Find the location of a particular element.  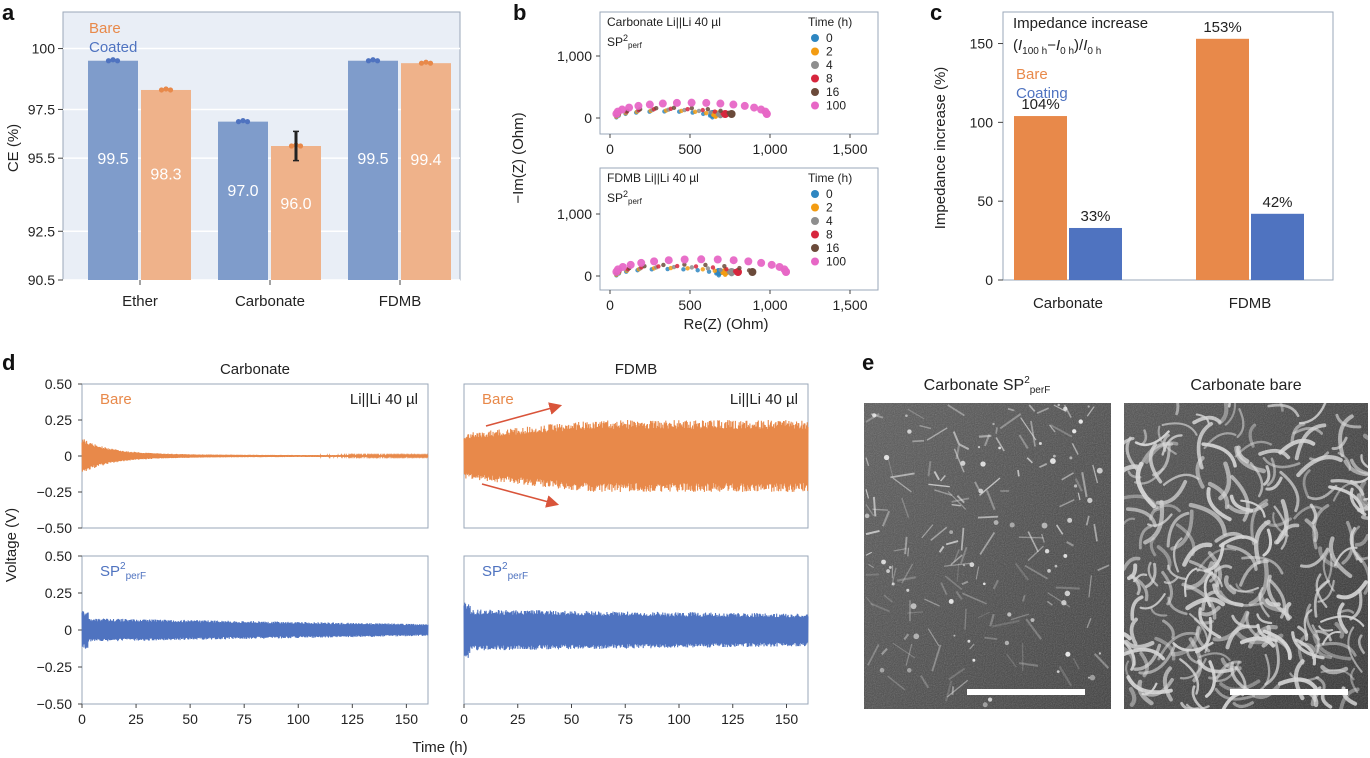

legend-coating-c: Coating is located at coordinates (1042, 93).